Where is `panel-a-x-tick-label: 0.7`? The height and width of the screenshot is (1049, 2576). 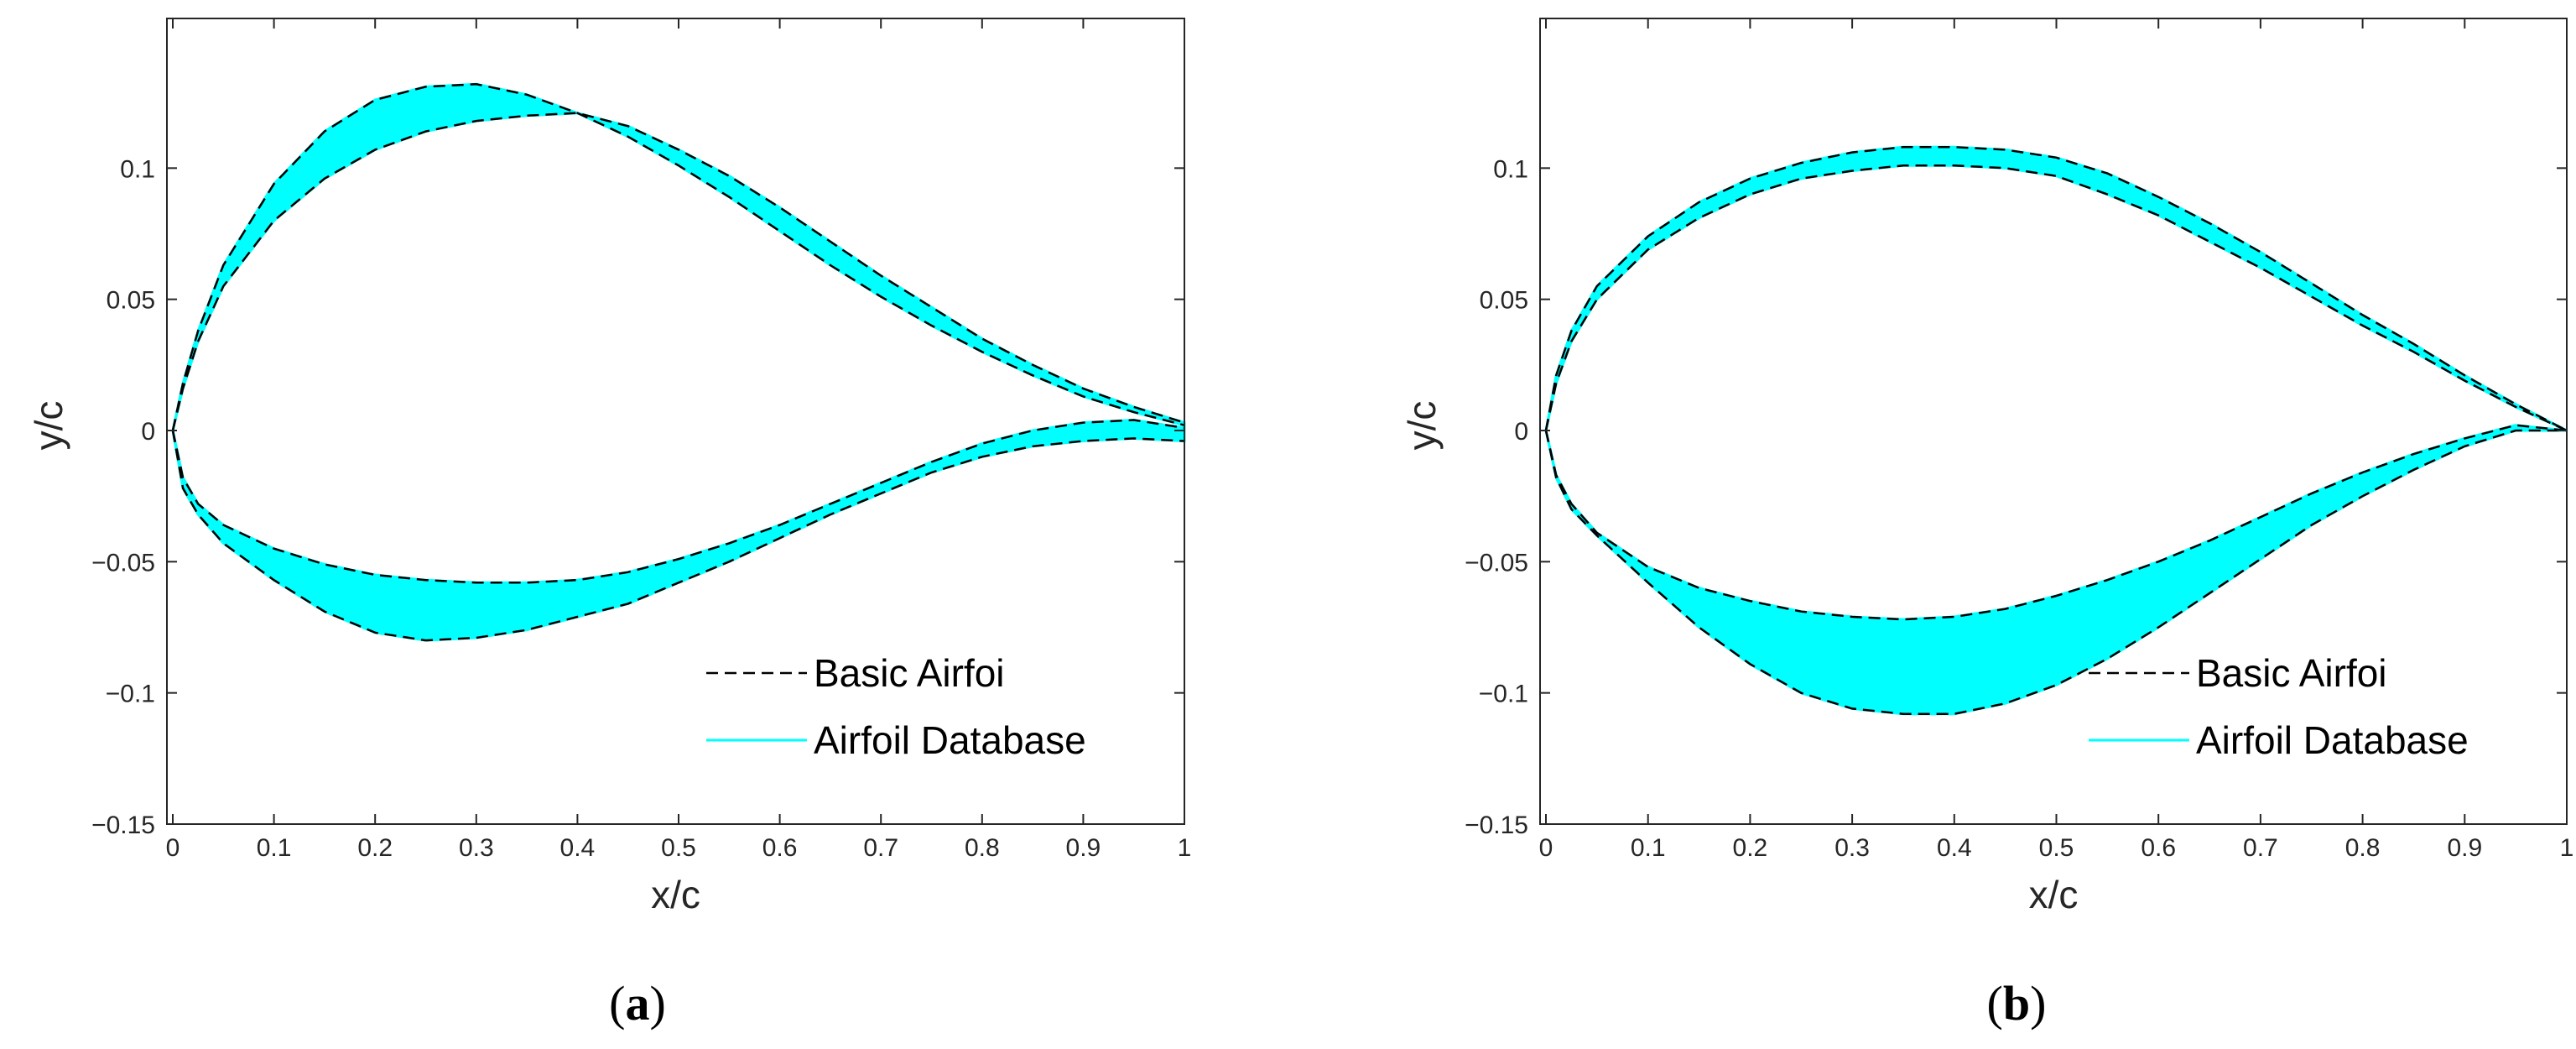 panel-a-x-tick-label: 0.7 is located at coordinates (880, 848).